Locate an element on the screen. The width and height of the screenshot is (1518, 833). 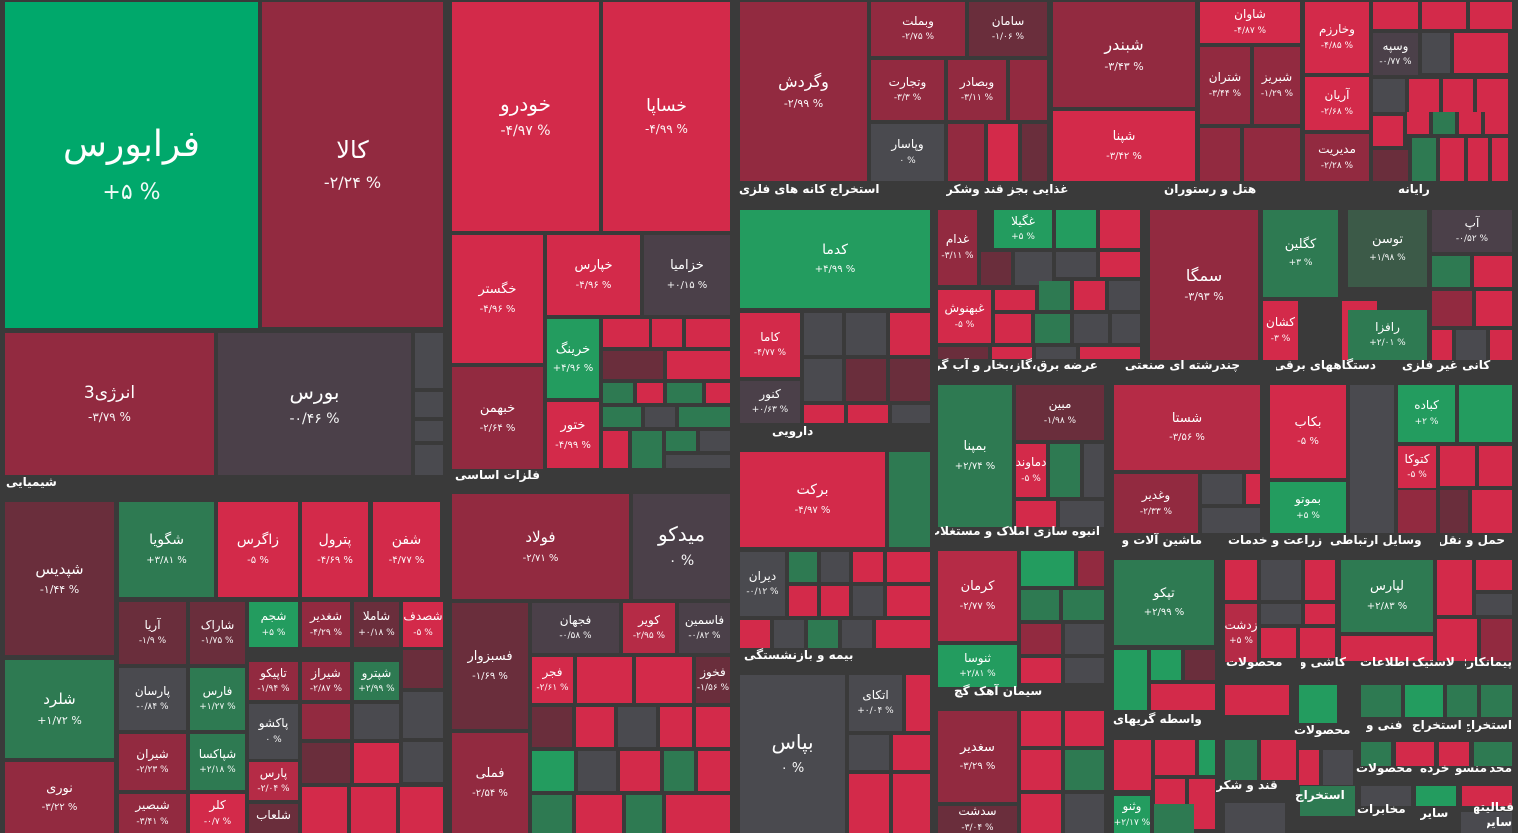
stock-tile: شبریز -۱/۲۹ % is located at coordinates (1277, 85).